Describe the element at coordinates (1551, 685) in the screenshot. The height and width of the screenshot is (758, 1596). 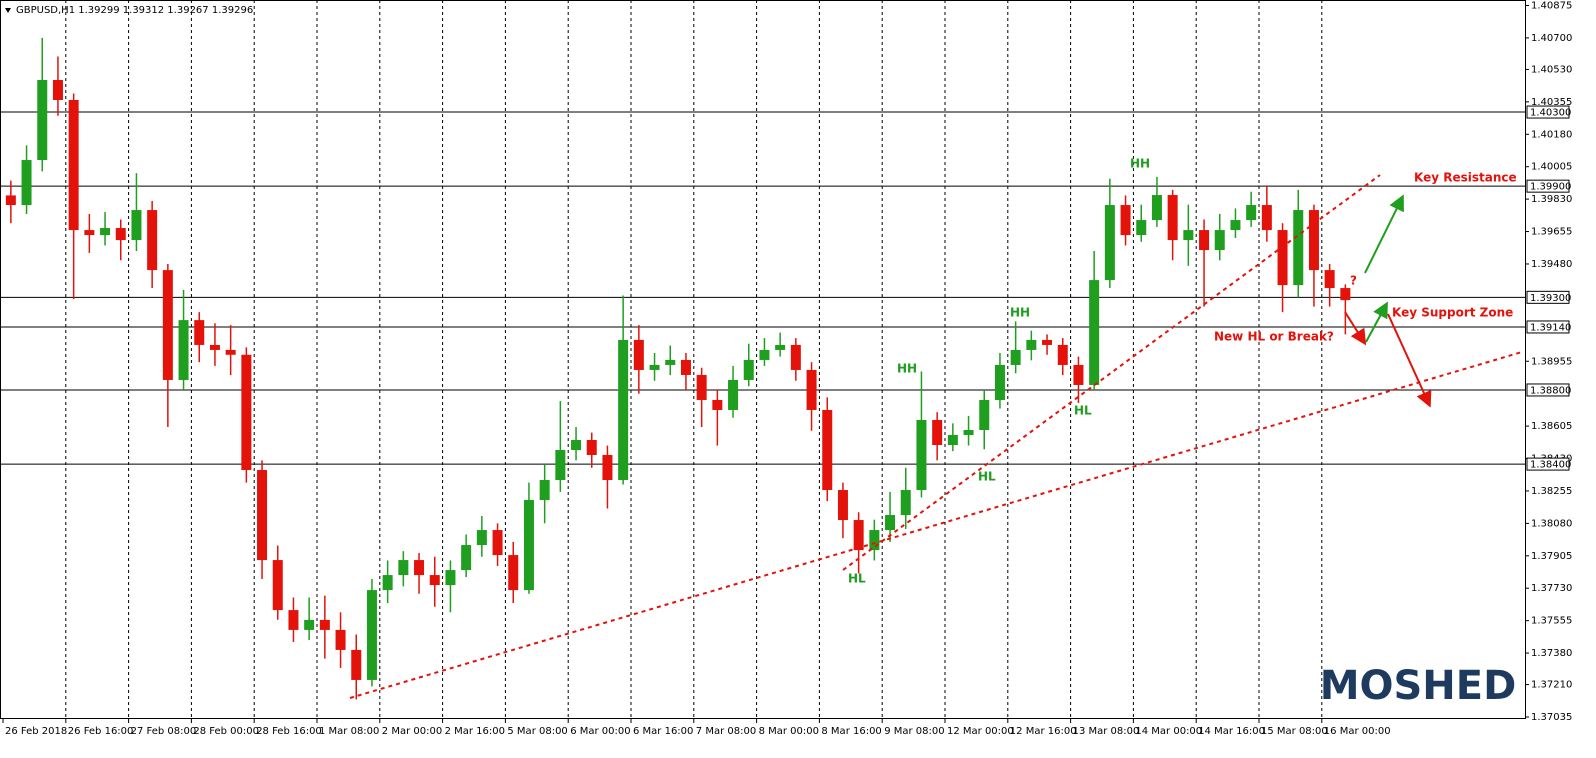
I see `y-tick-label: 1.37210` at that location.